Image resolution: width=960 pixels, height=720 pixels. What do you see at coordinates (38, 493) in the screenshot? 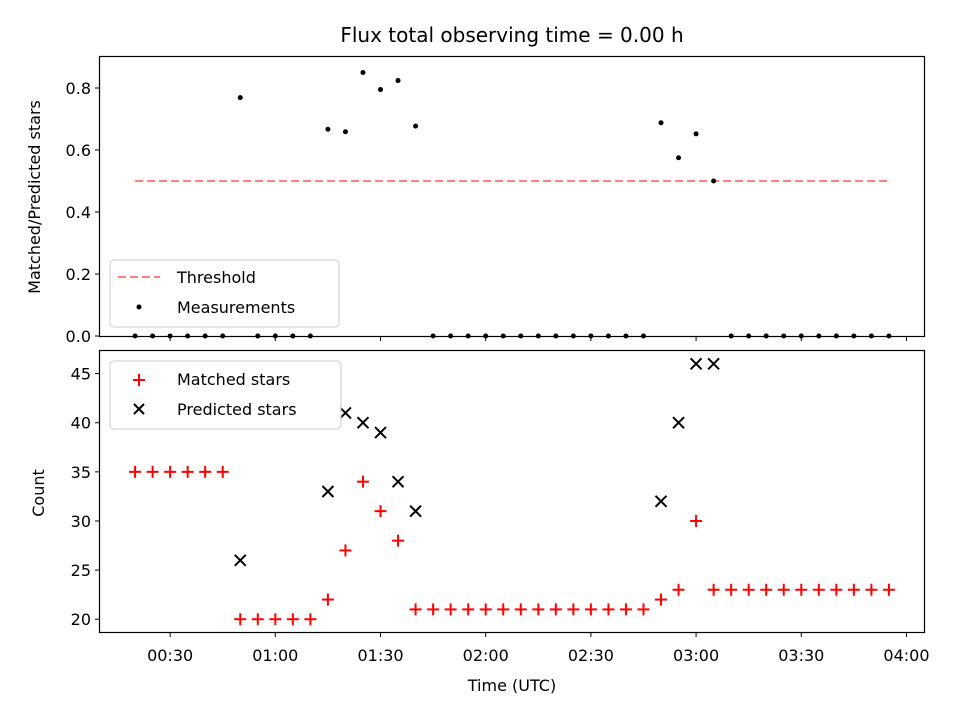
I see `bottom-y-axis-label: Count` at bounding box center [38, 493].